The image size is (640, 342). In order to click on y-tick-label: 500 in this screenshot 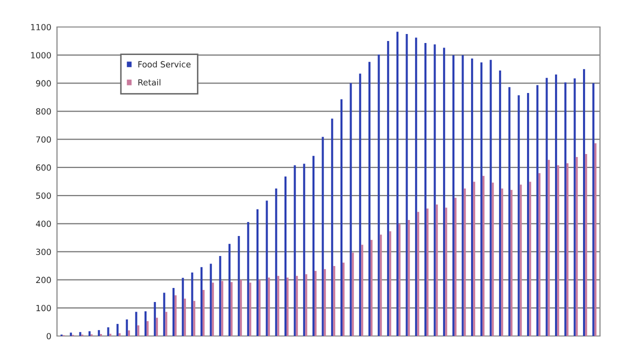, I will do `click(43, 195)`.